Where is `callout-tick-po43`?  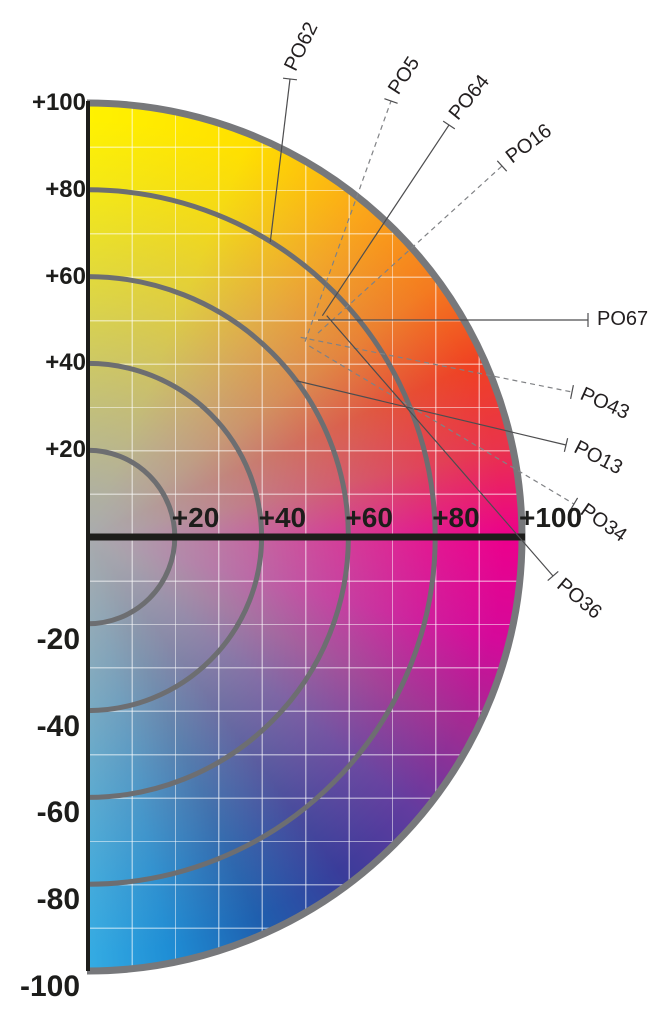 callout-tick-po43 is located at coordinates (572, 392).